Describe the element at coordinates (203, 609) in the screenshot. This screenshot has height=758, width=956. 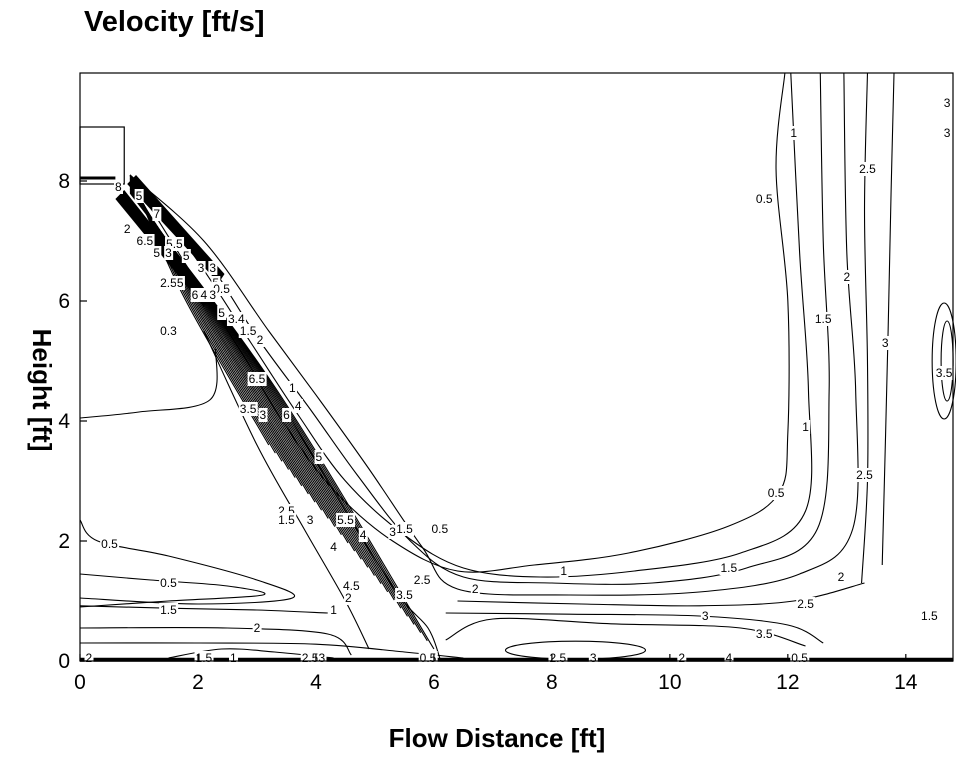
I see `contour-line-1.5` at that location.